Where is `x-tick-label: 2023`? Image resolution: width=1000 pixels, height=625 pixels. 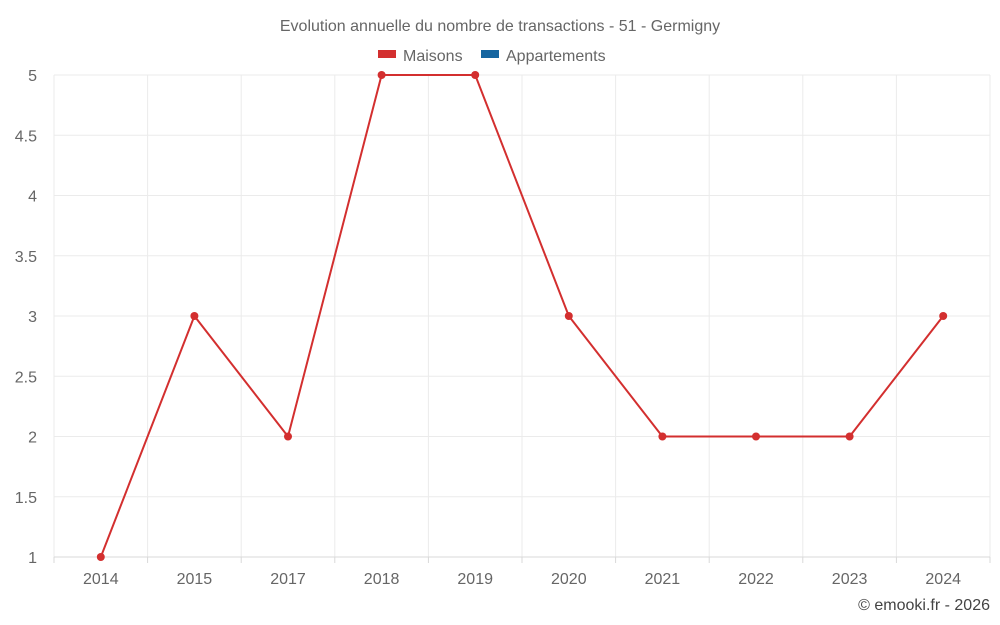
x-tick-label: 2023 is located at coordinates (850, 579).